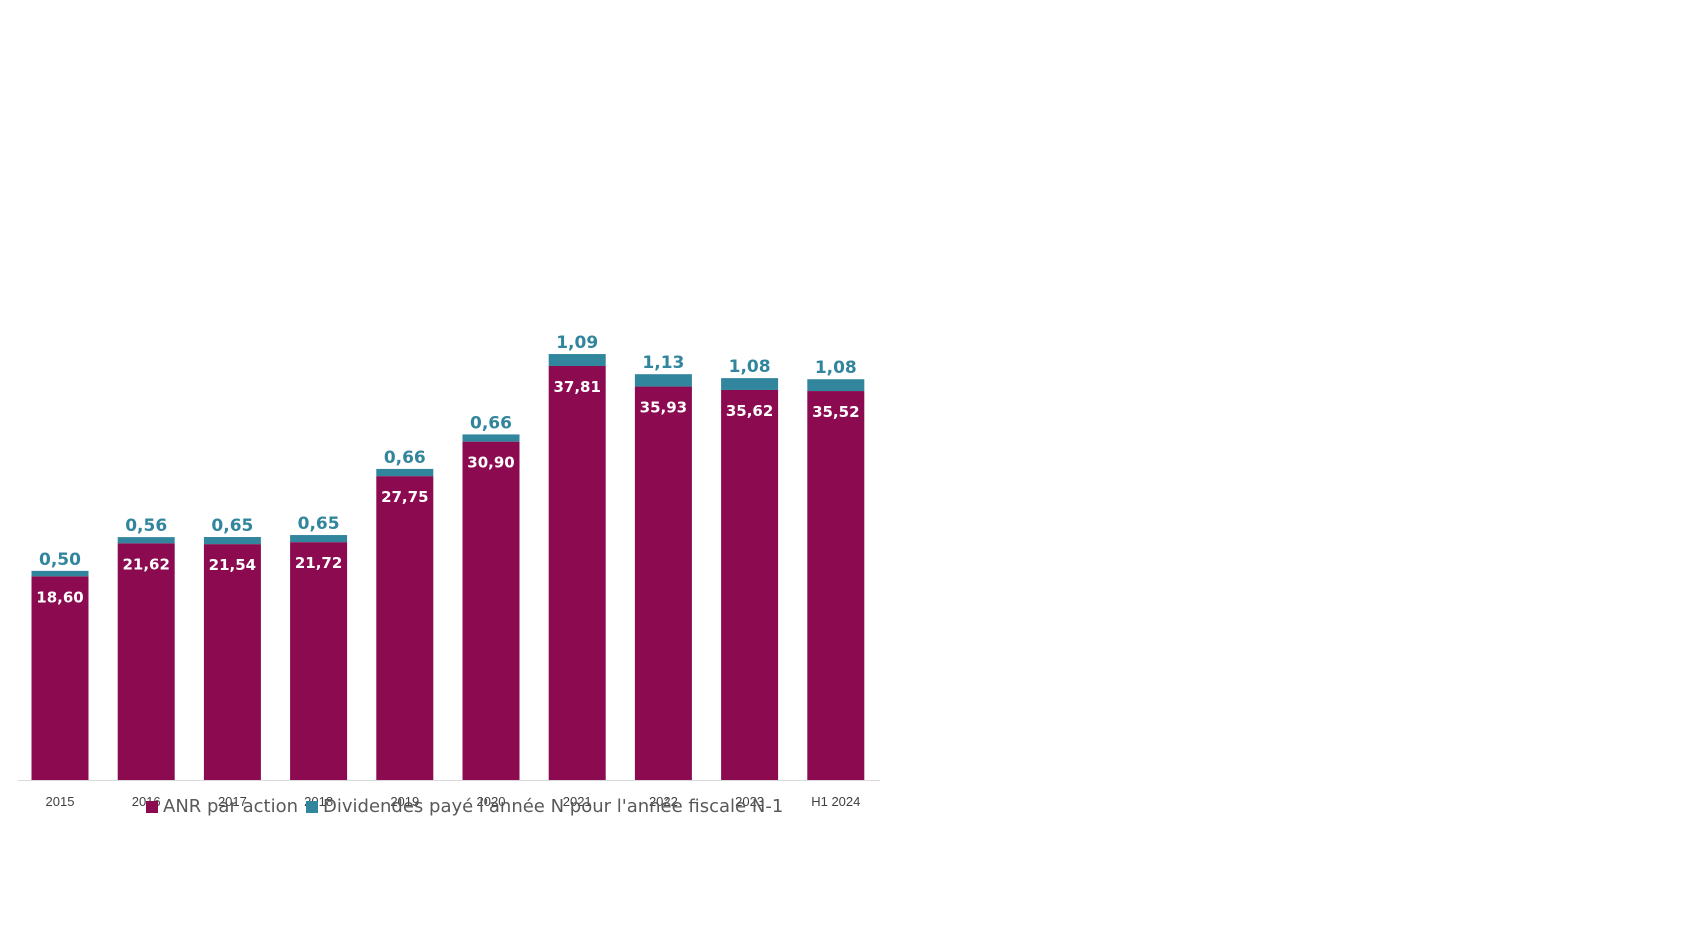 The image size is (1699, 946). Describe the element at coordinates (835, 801) in the screenshot. I see `x-tick-label-9: H1 2024` at that location.